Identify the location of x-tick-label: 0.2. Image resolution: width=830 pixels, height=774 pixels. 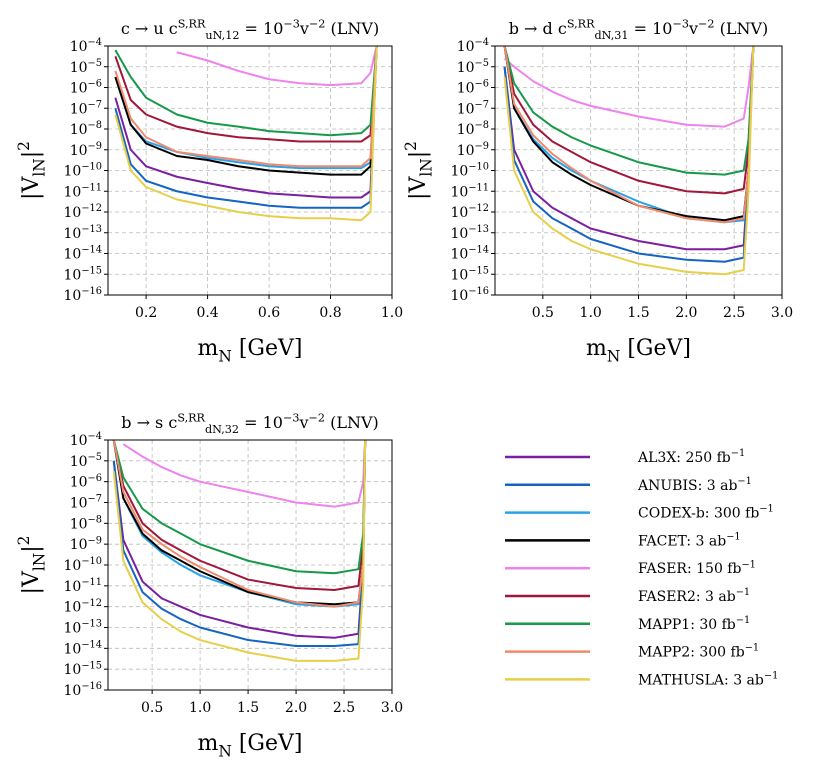
(146, 313).